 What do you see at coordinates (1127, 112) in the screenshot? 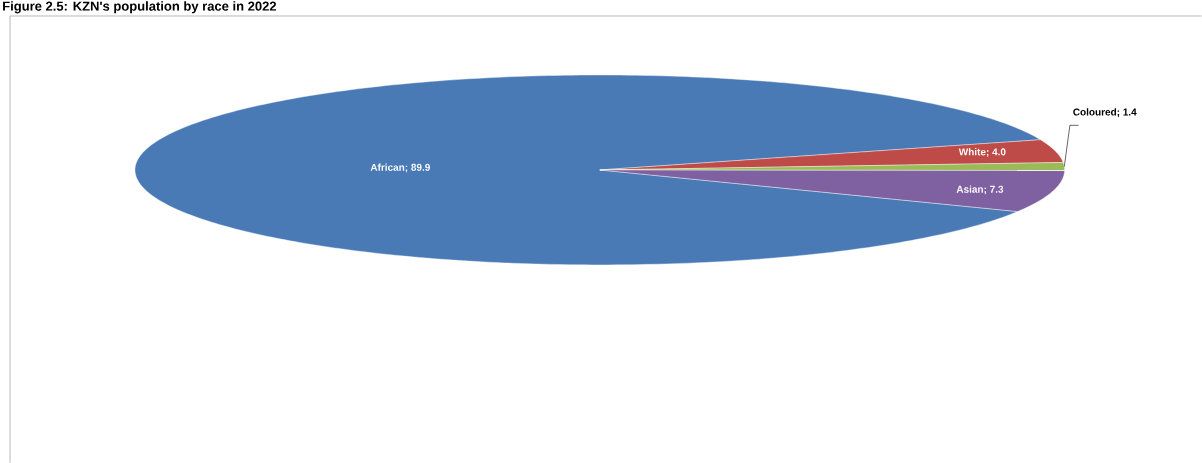
I see `data-label: ; 1.4` at bounding box center [1127, 112].